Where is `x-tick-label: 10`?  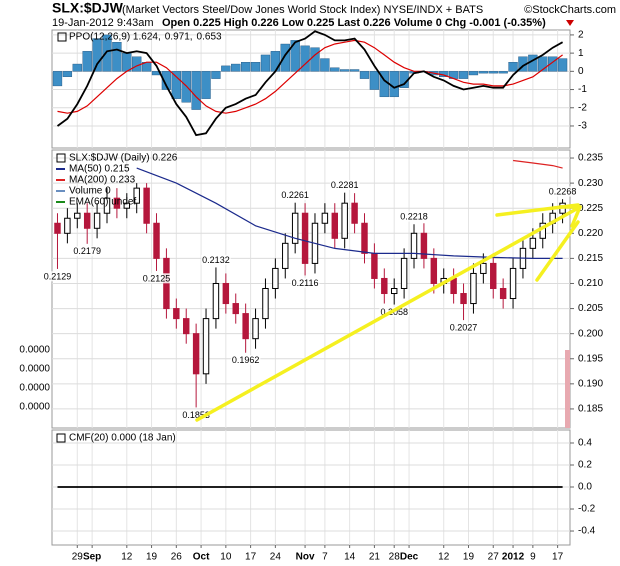
x-tick-label: 10 is located at coordinates (226, 557).